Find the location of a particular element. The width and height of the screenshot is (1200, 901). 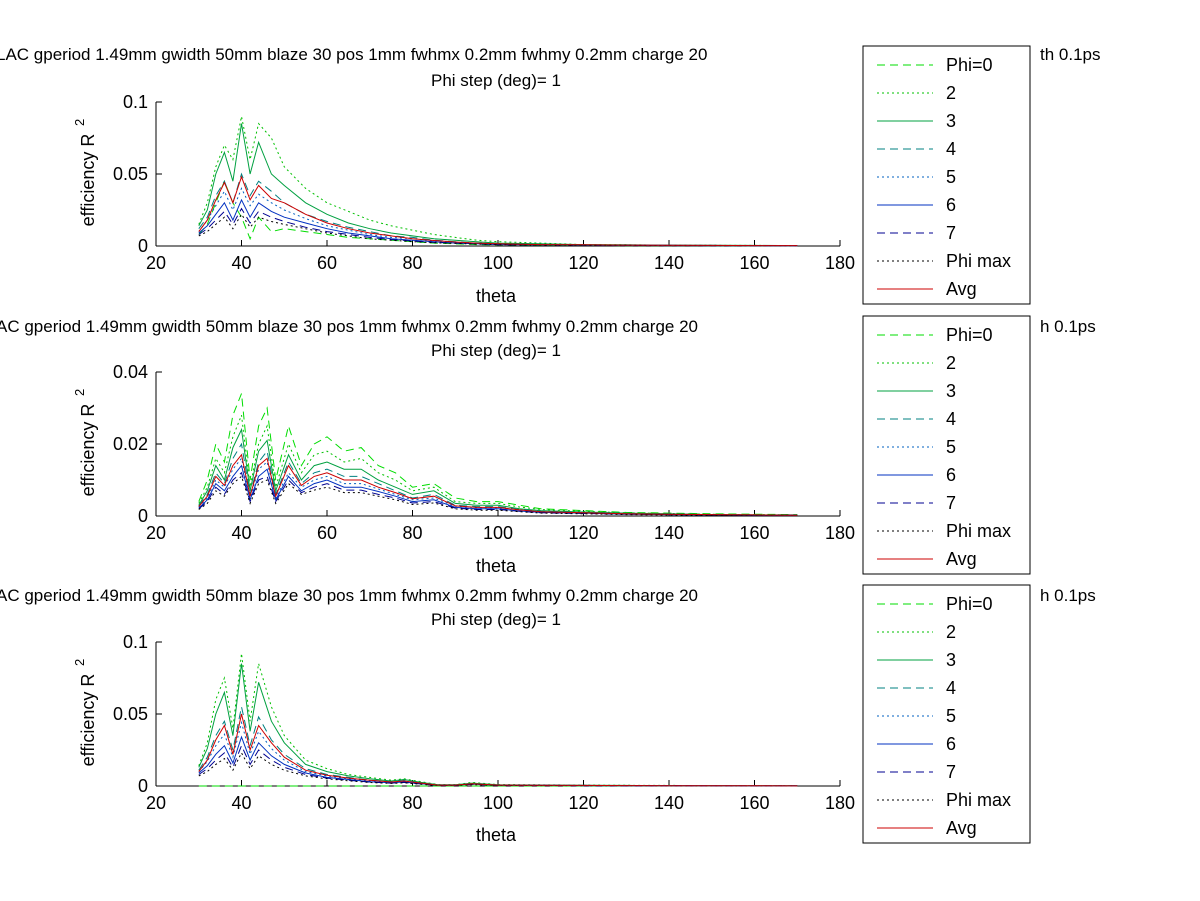

y-tick-label: 0.02 is located at coordinates (130, 444).